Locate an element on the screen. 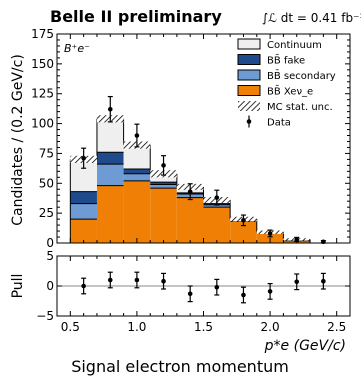 Image resolution: width=361 pixels, height=378 pixels. y-tick-label: 75 is located at coordinates (46, 153).